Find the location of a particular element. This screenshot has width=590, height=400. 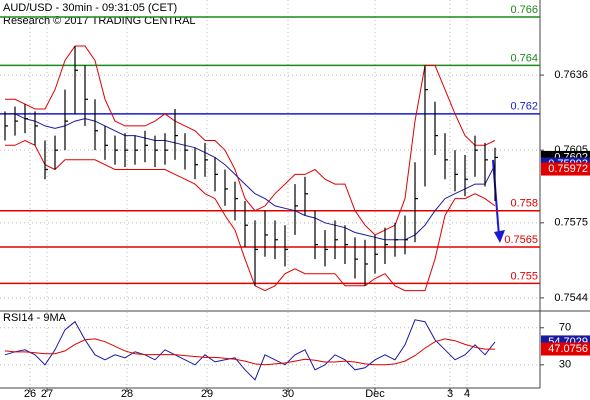

x-tick-label: 29 is located at coordinates (207, 394).